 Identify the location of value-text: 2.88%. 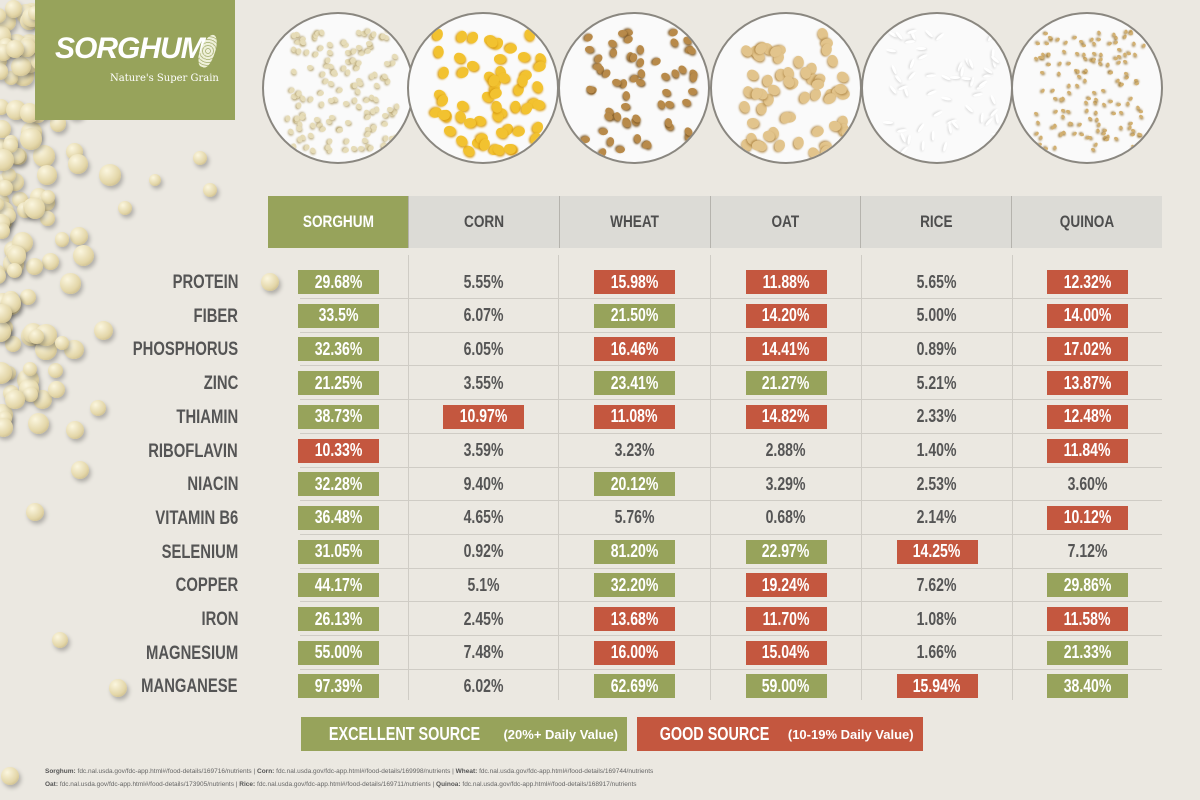
(786, 450).